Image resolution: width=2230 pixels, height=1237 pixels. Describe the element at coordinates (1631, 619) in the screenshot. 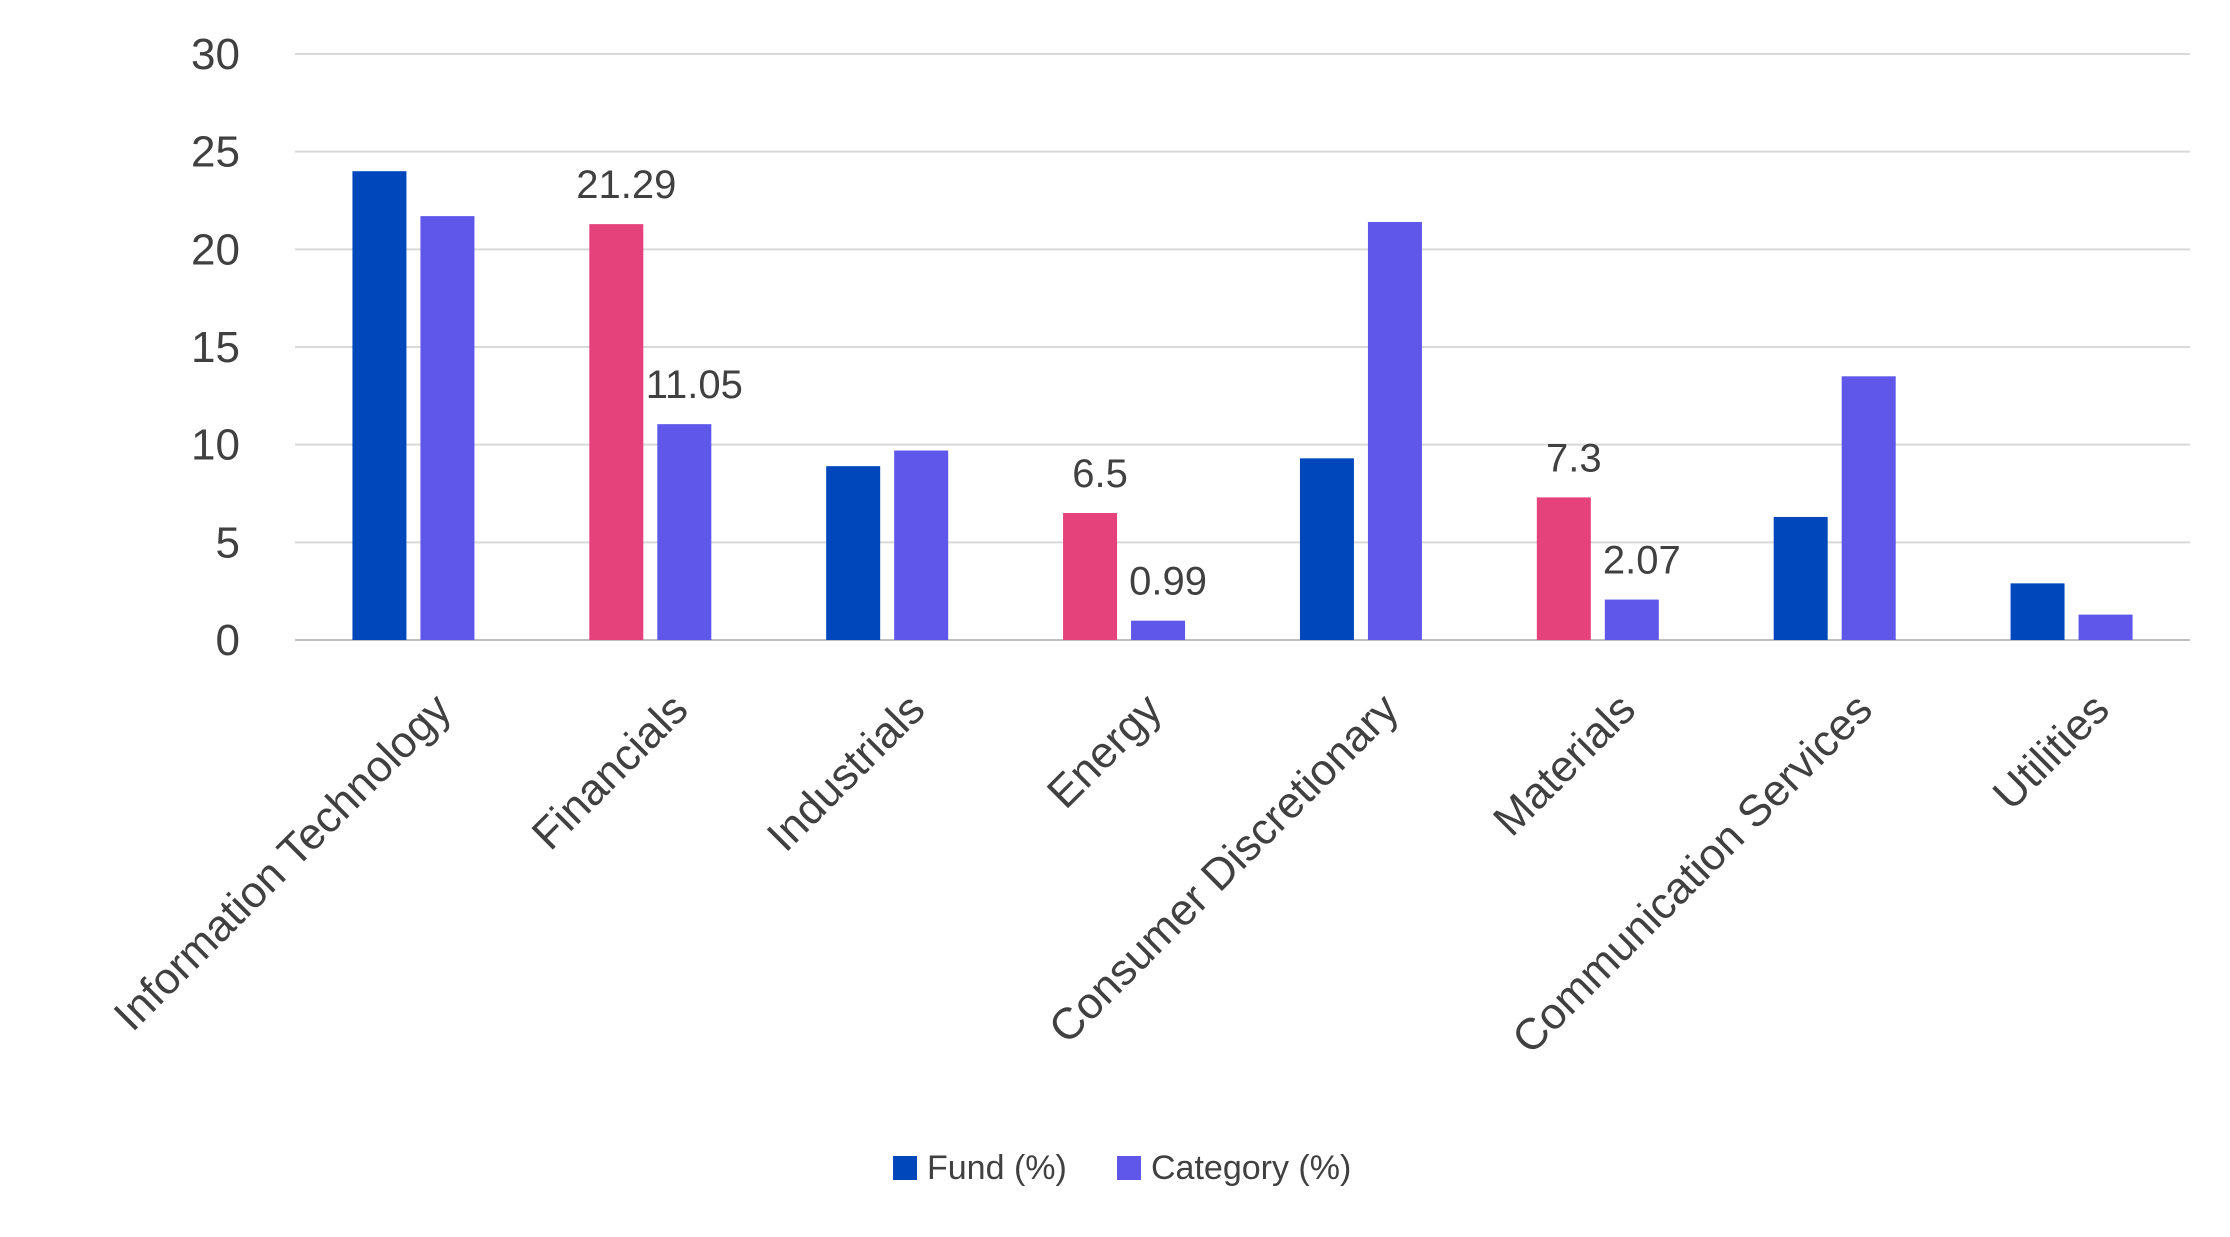

I see `bar-materials-category` at that location.